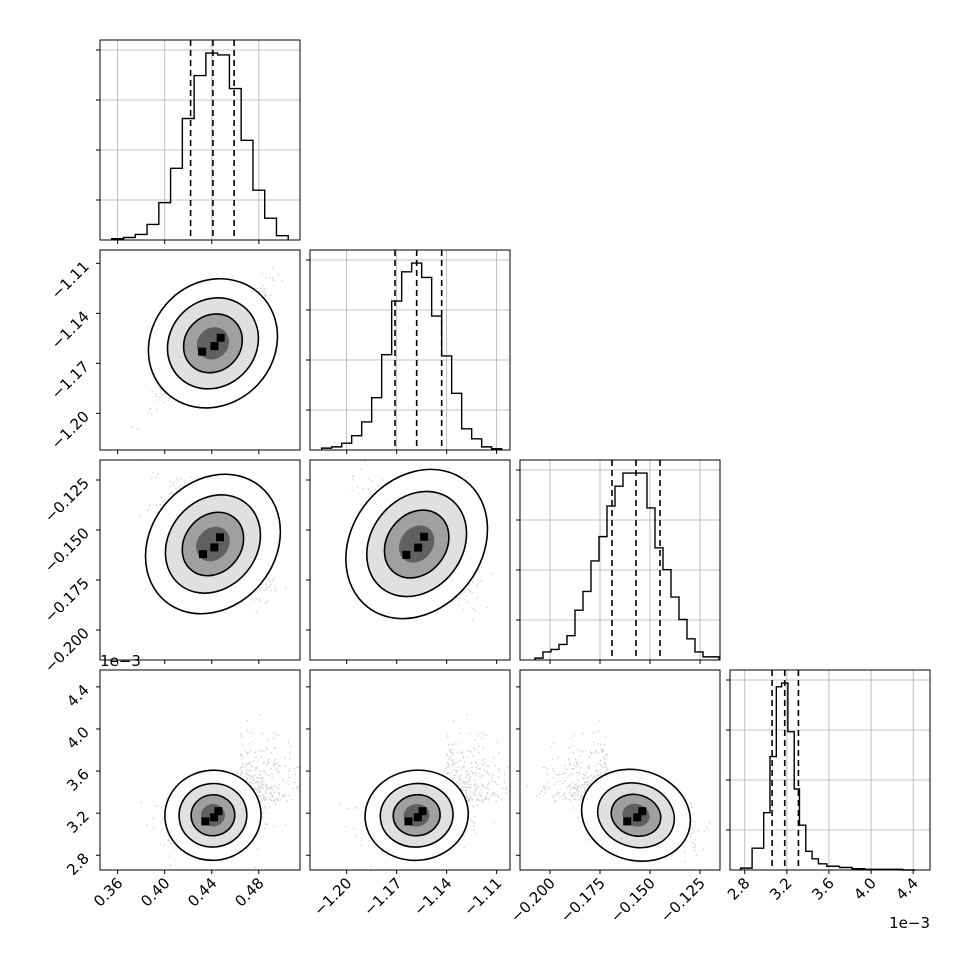 This screenshot has width=970, height=970. Describe the element at coordinates (155, 892) in the screenshot. I see `x-tick-label: 0.40` at that location.